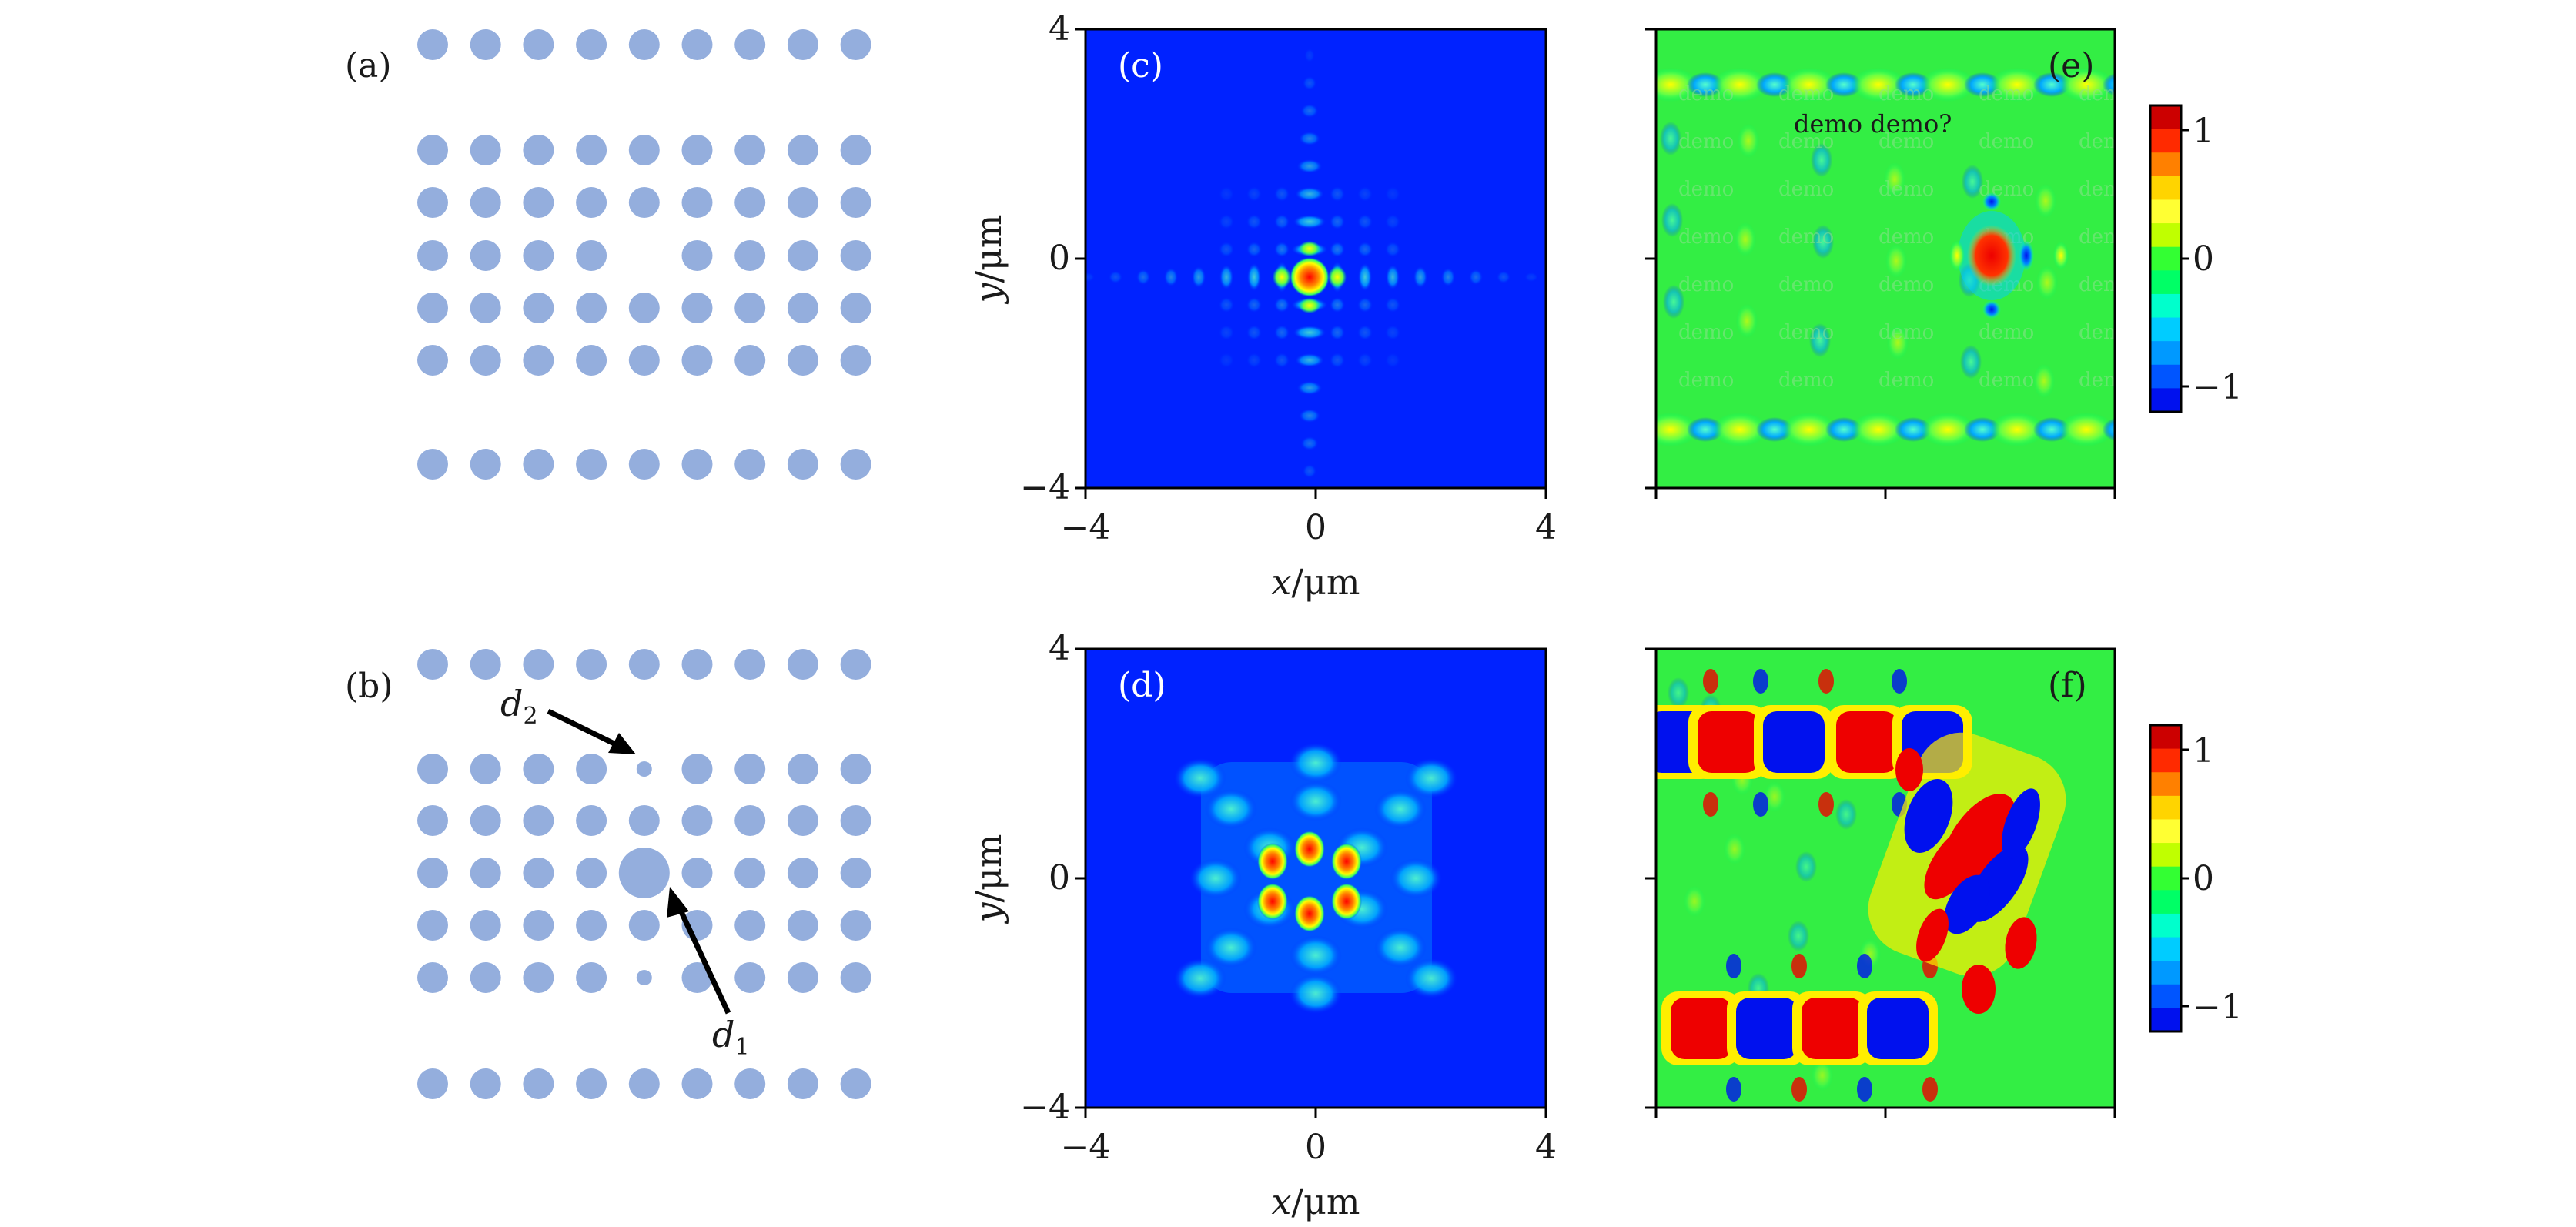  I want to click on lattice-a, so click(644, 255).